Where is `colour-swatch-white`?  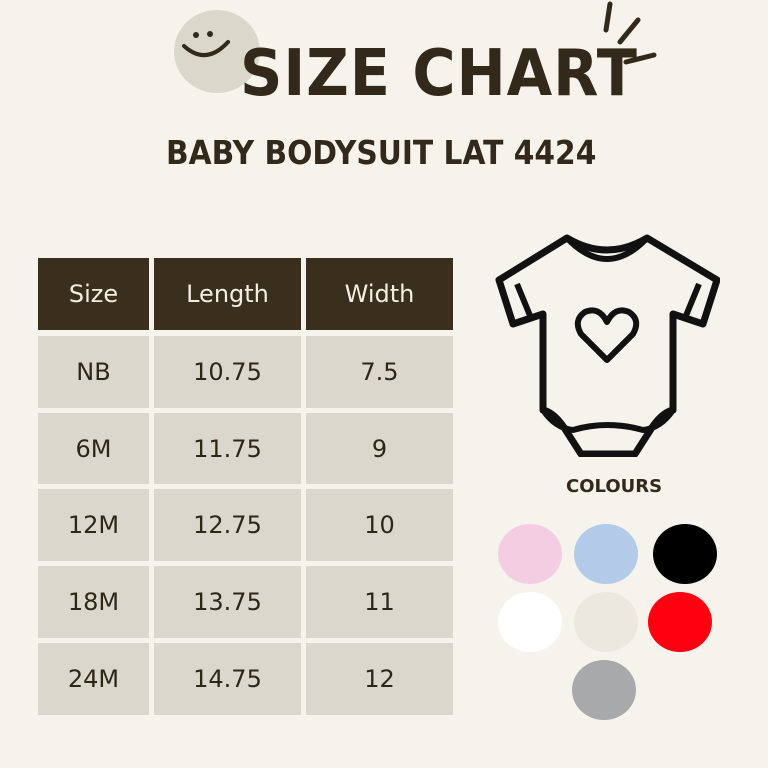 colour-swatch-white is located at coordinates (530, 622).